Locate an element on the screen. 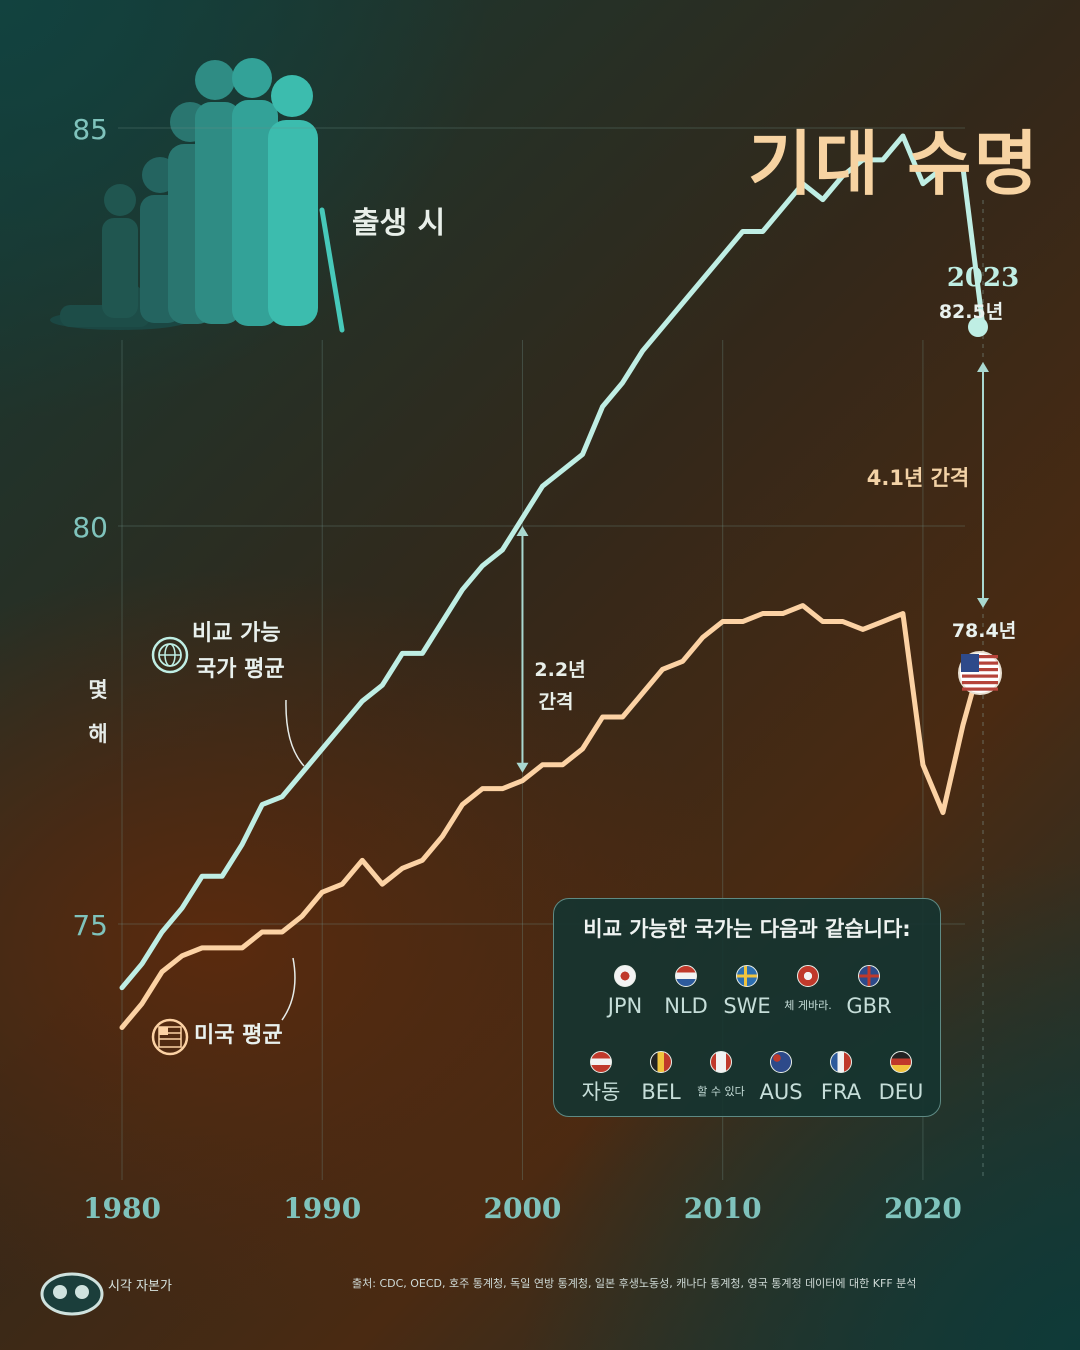 Image resolution: width=1080 pixels, height=1350 pixels. country-code: DEU is located at coordinates (901, 1092).